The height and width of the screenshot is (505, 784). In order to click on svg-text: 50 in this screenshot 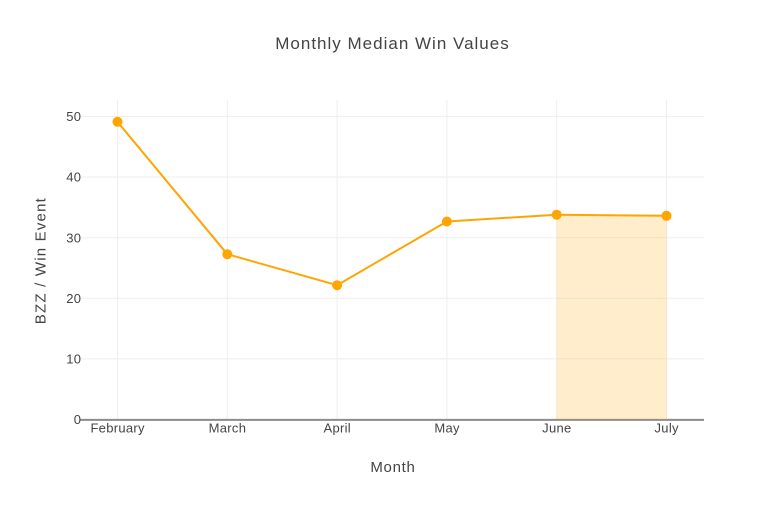, I will do `click(73, 116)`.